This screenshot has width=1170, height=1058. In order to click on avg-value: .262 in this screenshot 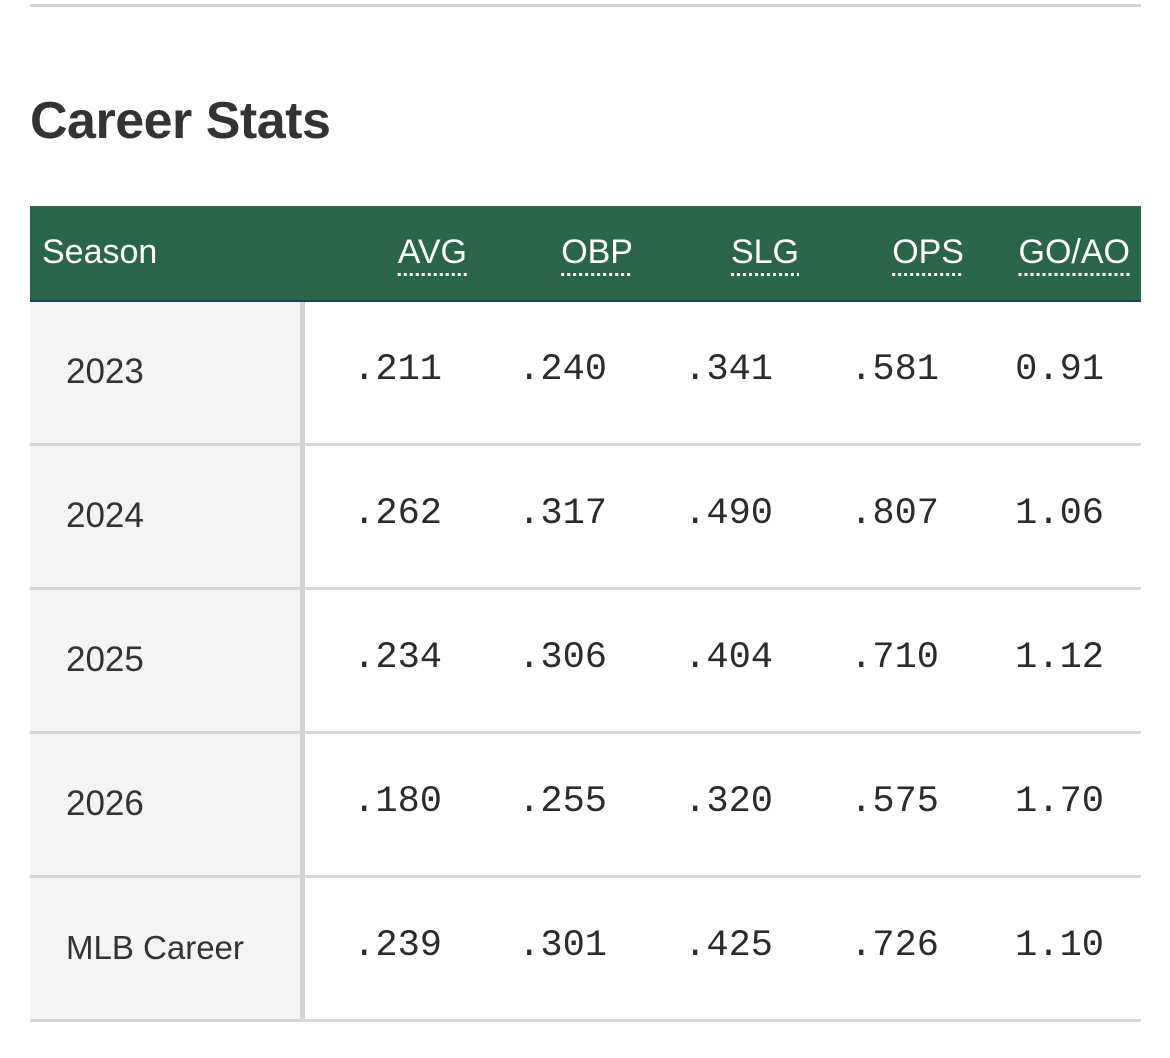, I will do `click(397, 514)`.